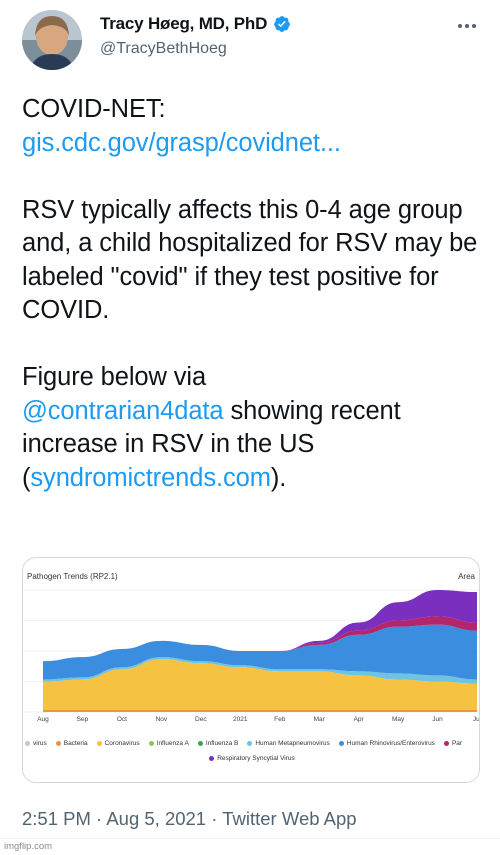 The width and height of the screenshot is (500, 855). I want to click on legend-item: Par, so click(453, 743).